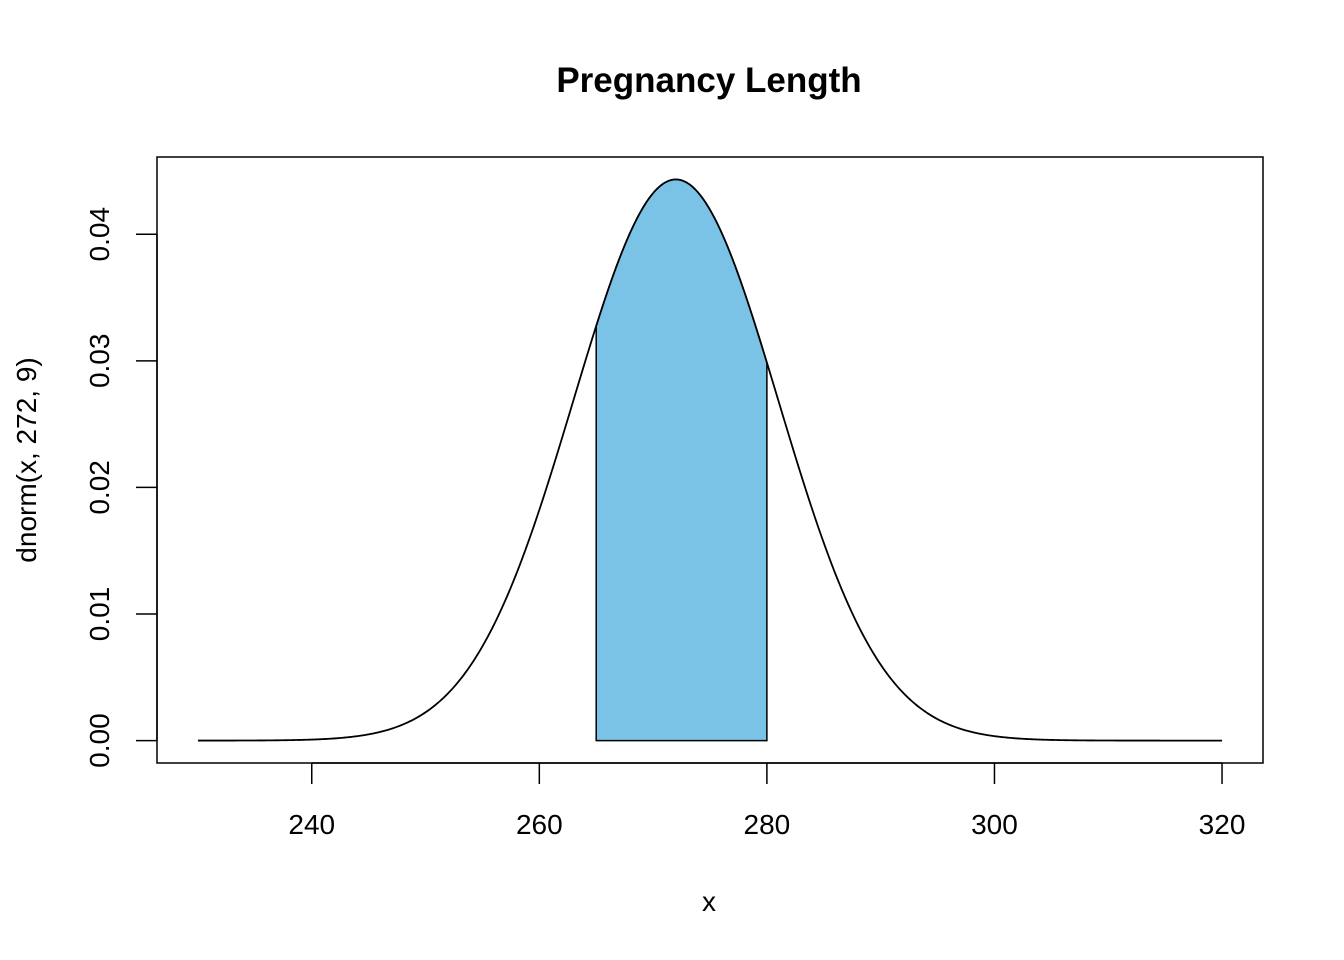 The width and height of the screenshot is (1344, 960). Describe the element at coordinates (99, 614) in the screenshot. I see `y-tick-label: 0.01` at that location.